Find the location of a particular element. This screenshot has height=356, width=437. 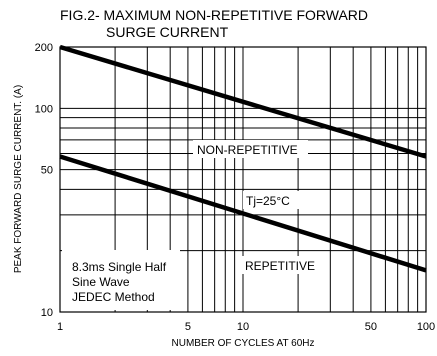

x-tick-label: 1 is located at coordinates (60, 327).